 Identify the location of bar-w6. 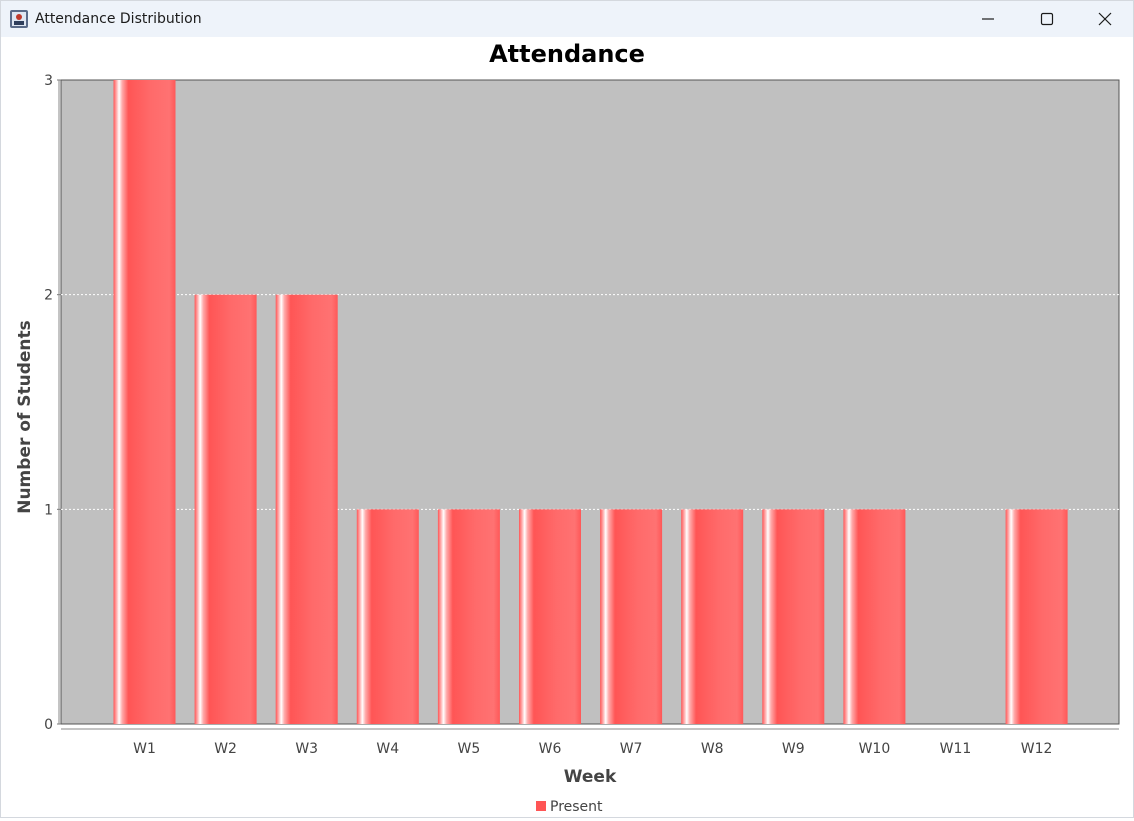
(550, 616).